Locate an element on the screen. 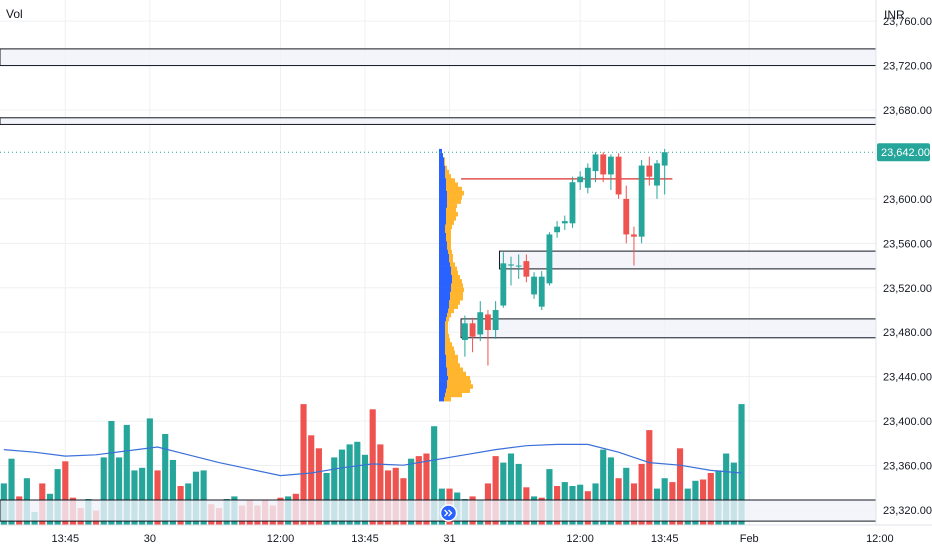 This screenshot has width=932, height=550. volume-ma-line is located at coordinates (372, 460).